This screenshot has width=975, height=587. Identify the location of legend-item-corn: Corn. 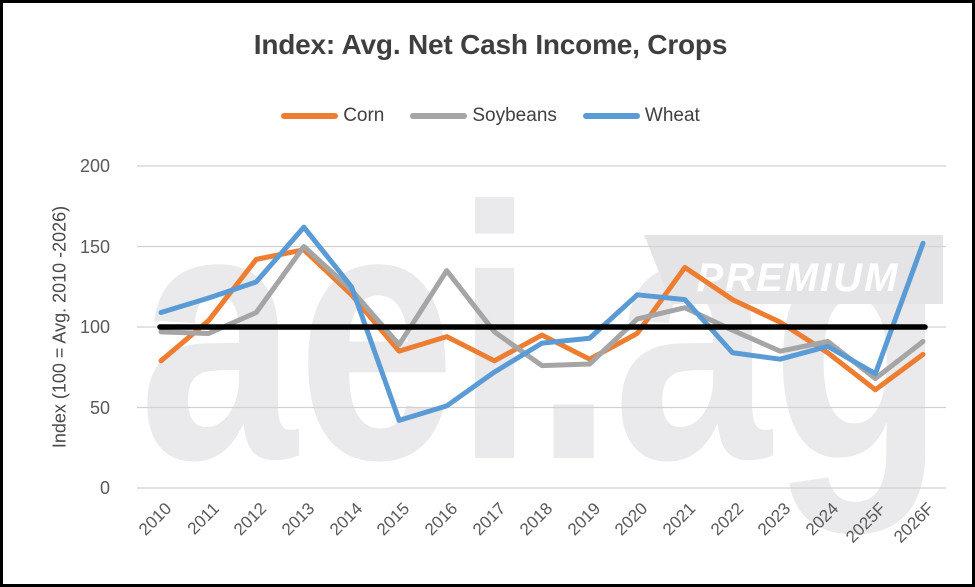
(332, 116).